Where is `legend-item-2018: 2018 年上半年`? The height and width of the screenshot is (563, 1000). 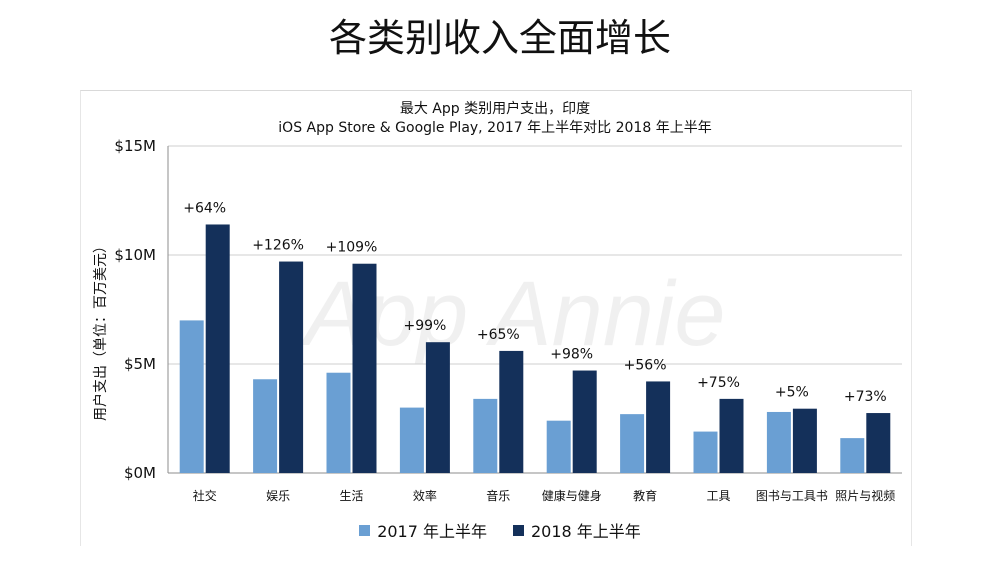 legend-item-2018: 2018 年上半年 is located at coordinates (577, 530).